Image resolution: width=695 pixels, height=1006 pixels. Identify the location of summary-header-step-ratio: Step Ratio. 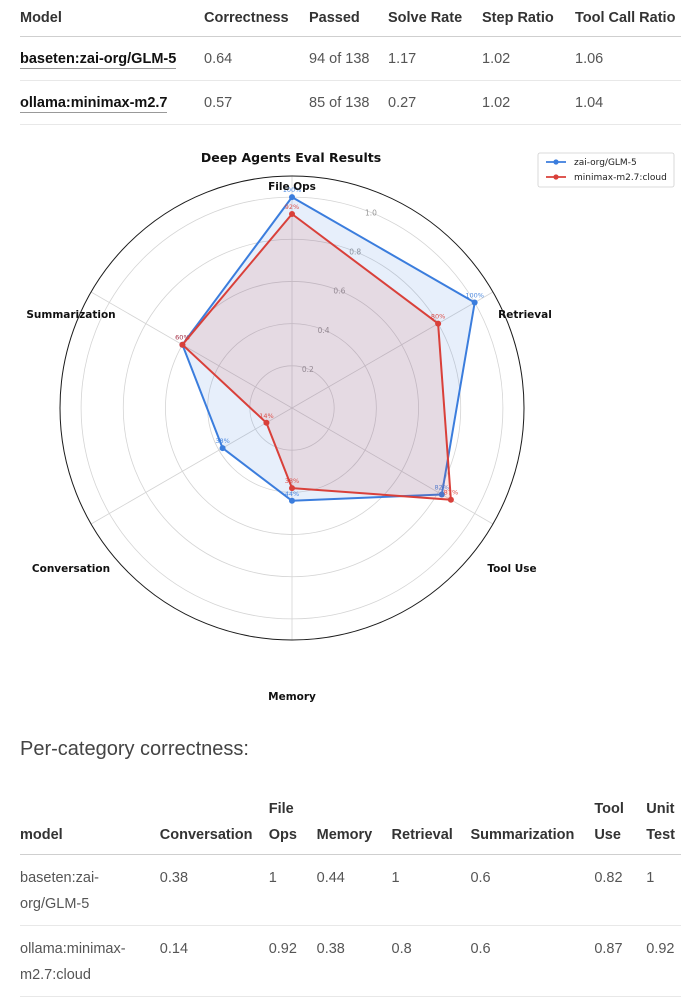
(528, 18).